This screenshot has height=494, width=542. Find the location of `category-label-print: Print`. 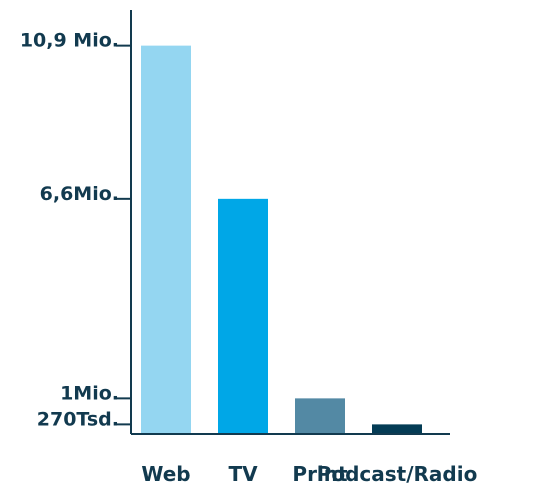

category-label-print: Print is located at coordinates (320, 474).